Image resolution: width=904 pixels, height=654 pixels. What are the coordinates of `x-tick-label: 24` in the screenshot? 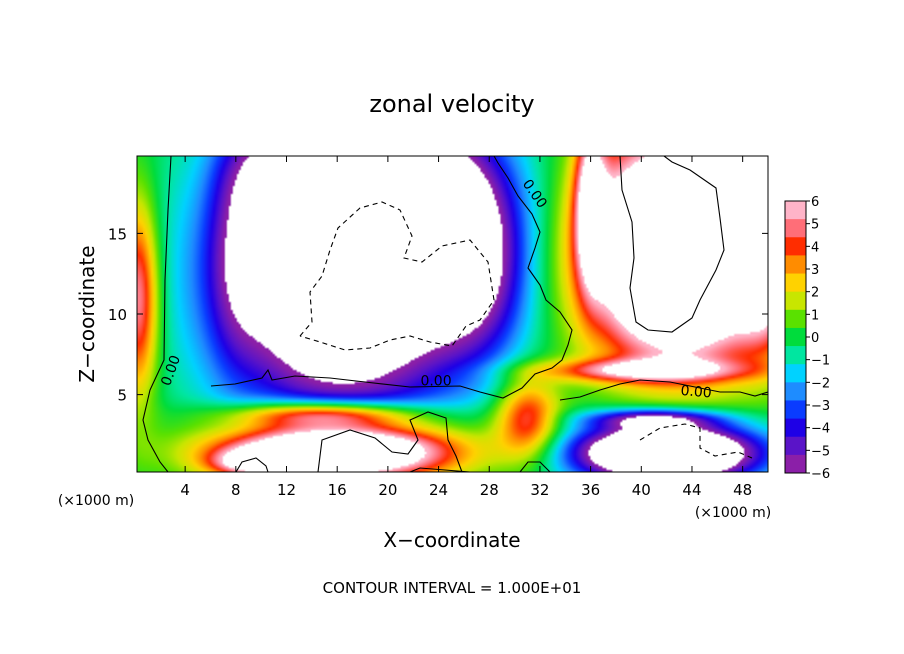 It's located at (438, 490).